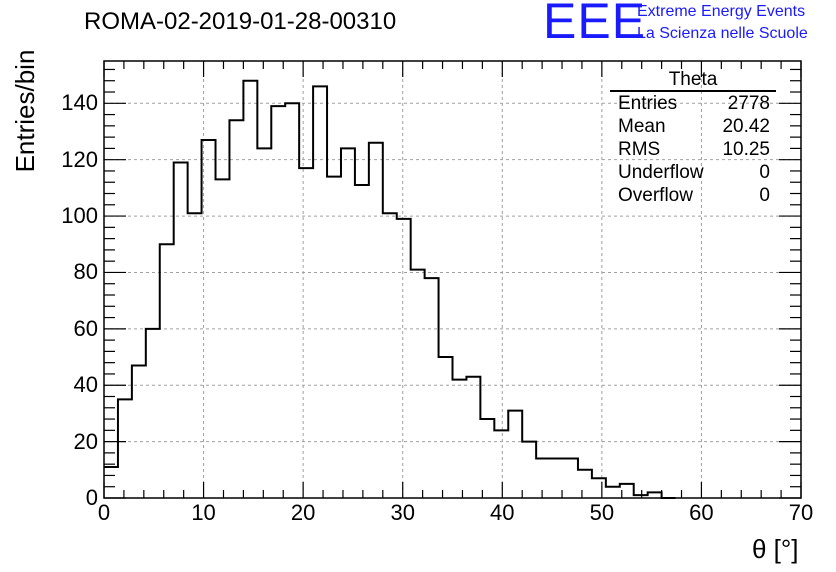 This screenshot has height=572, width=836. Describe the element at coordinates (694, 126) in the screenshot. I see `stats-row: Mean 20.42` at that location.